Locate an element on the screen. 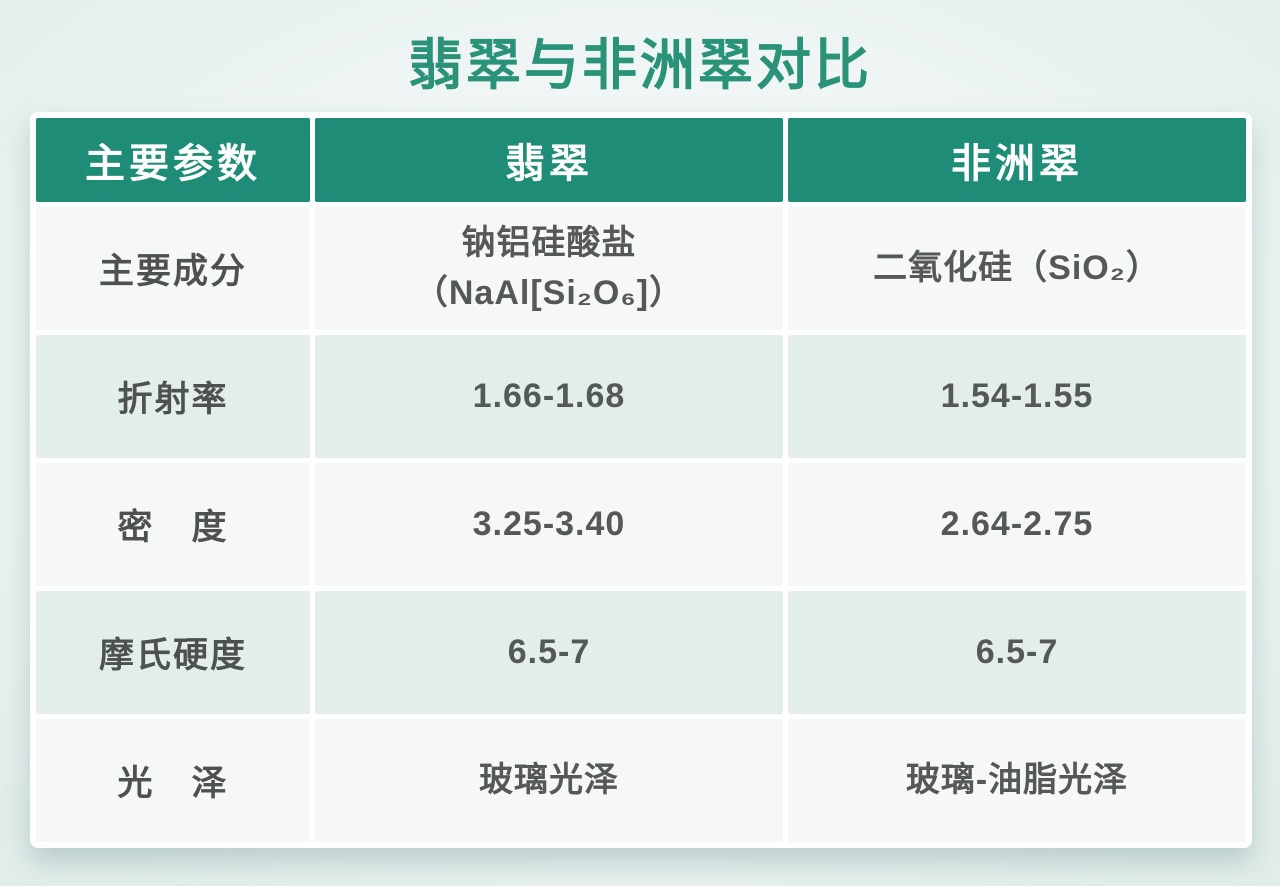  value-cell-density-jadeite: 3.25-3.40 is located at coordinates (549, 524).